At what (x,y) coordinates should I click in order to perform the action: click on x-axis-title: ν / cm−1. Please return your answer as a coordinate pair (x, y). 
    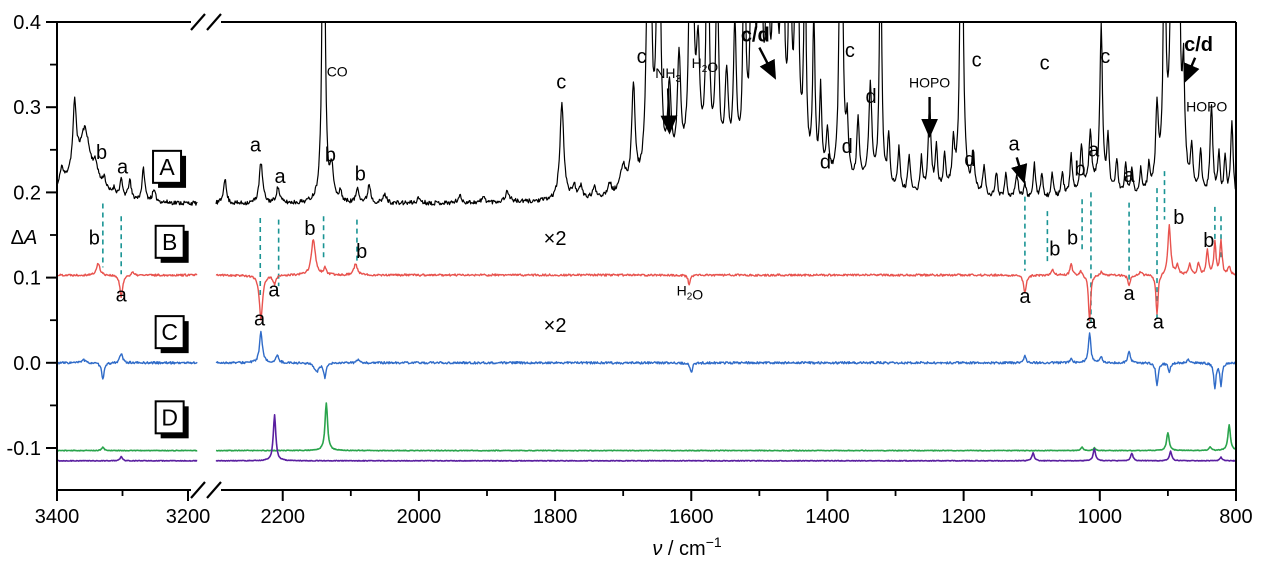
    Looking at the image, I should click on (687, 547).